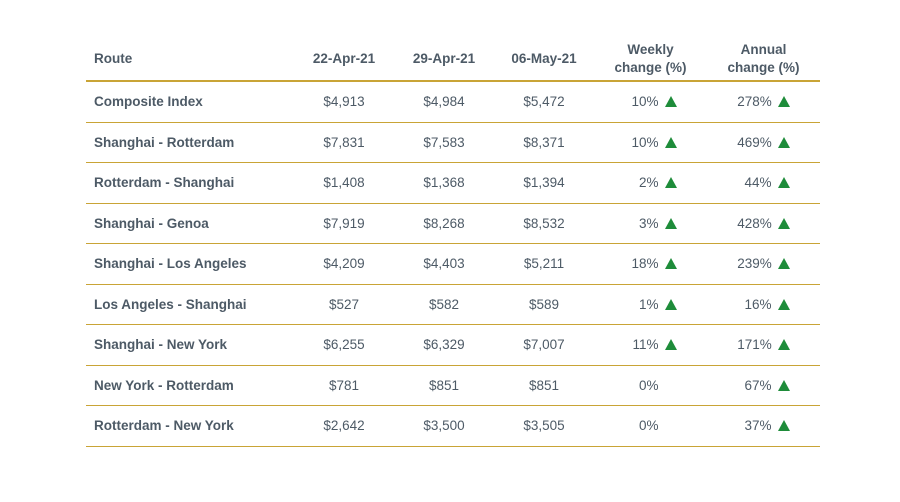  What do you see at coordinates (344, 102) in the screenshot?
I see `rate-22-apr-cell: $4,913` at bounding box center [344, 102].